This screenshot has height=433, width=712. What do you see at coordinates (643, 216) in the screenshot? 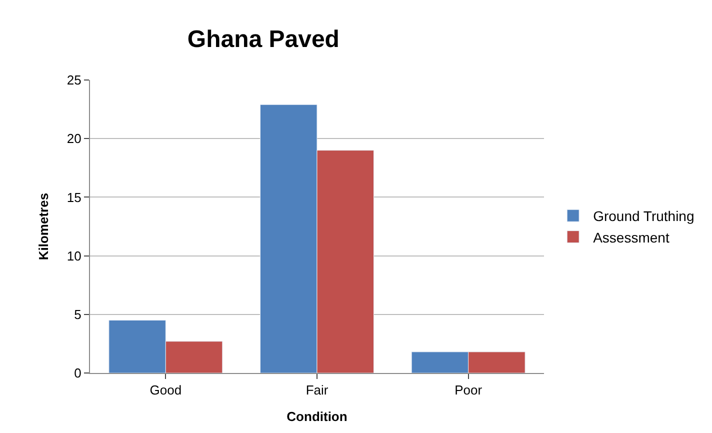
I see `legend-label: Ground Truthing` at bounding box center [643, 216].